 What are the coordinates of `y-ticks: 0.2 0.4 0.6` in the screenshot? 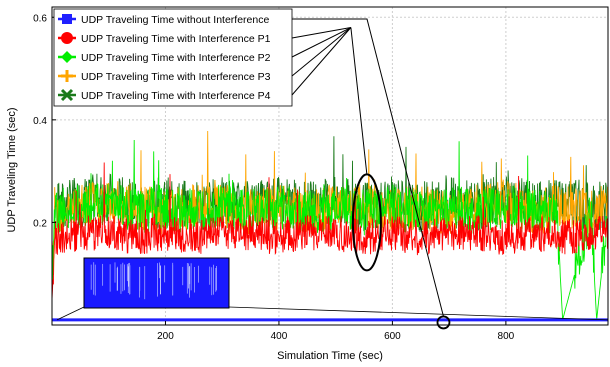 It's located at (44, 121).